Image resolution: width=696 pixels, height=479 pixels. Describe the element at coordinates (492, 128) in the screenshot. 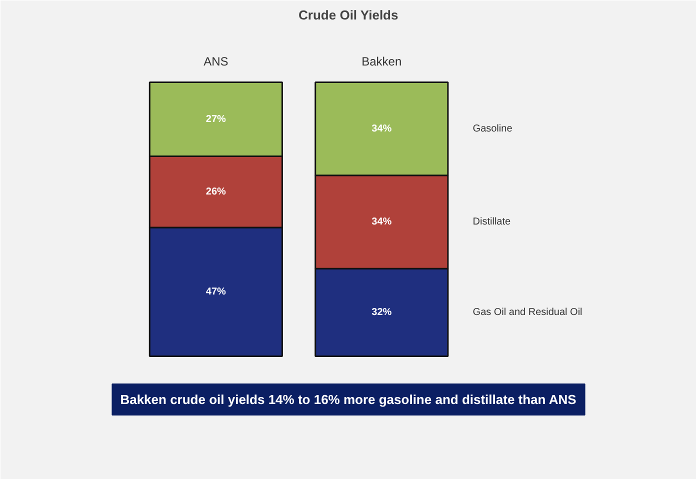

I see `text: Gasoline` at that location.